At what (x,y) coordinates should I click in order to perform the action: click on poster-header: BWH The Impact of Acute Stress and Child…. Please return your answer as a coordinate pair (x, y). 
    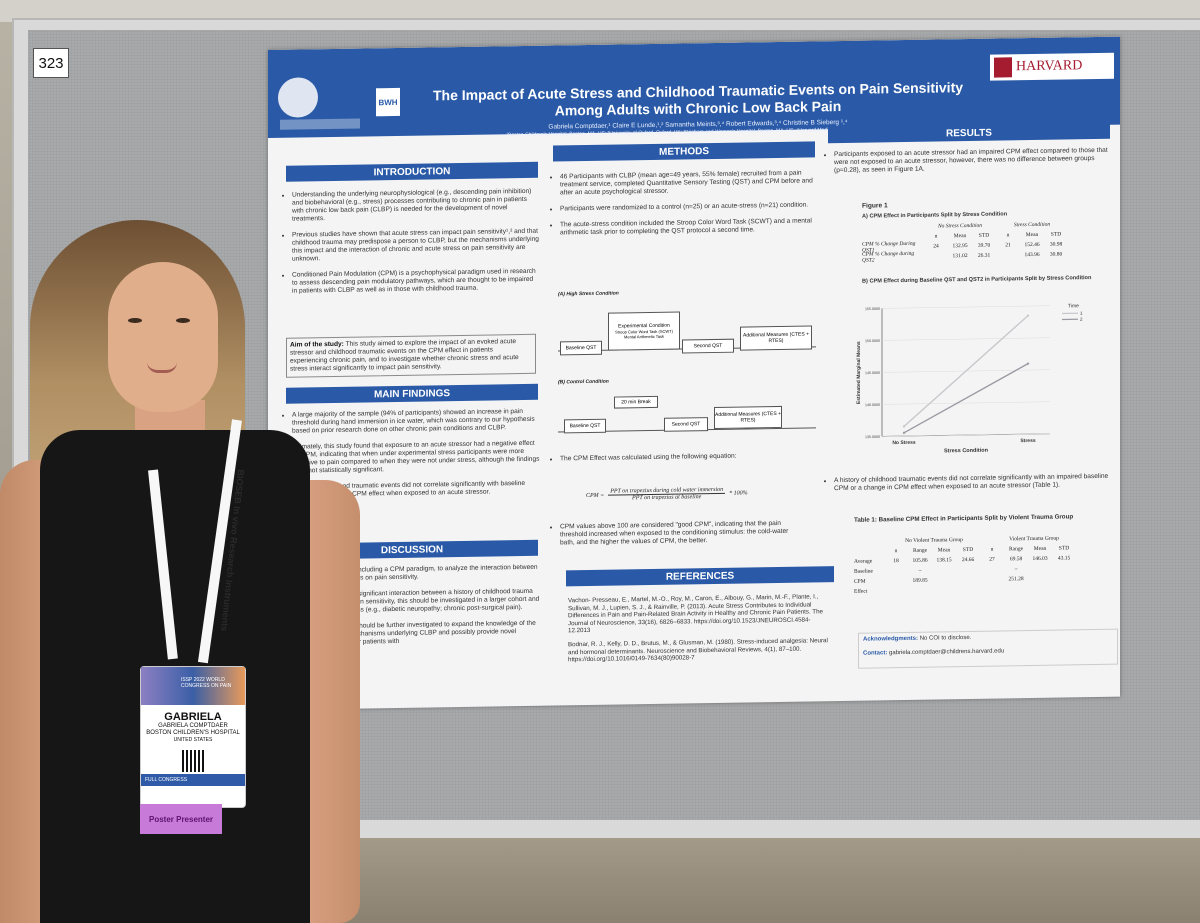
    Looking at the image, I should click on (694, 87).